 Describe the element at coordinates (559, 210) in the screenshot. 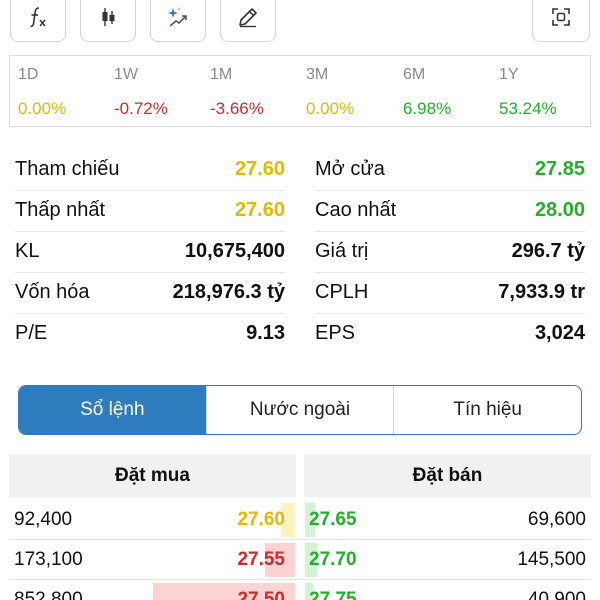

I see `stat-value: 28.00` at that location.